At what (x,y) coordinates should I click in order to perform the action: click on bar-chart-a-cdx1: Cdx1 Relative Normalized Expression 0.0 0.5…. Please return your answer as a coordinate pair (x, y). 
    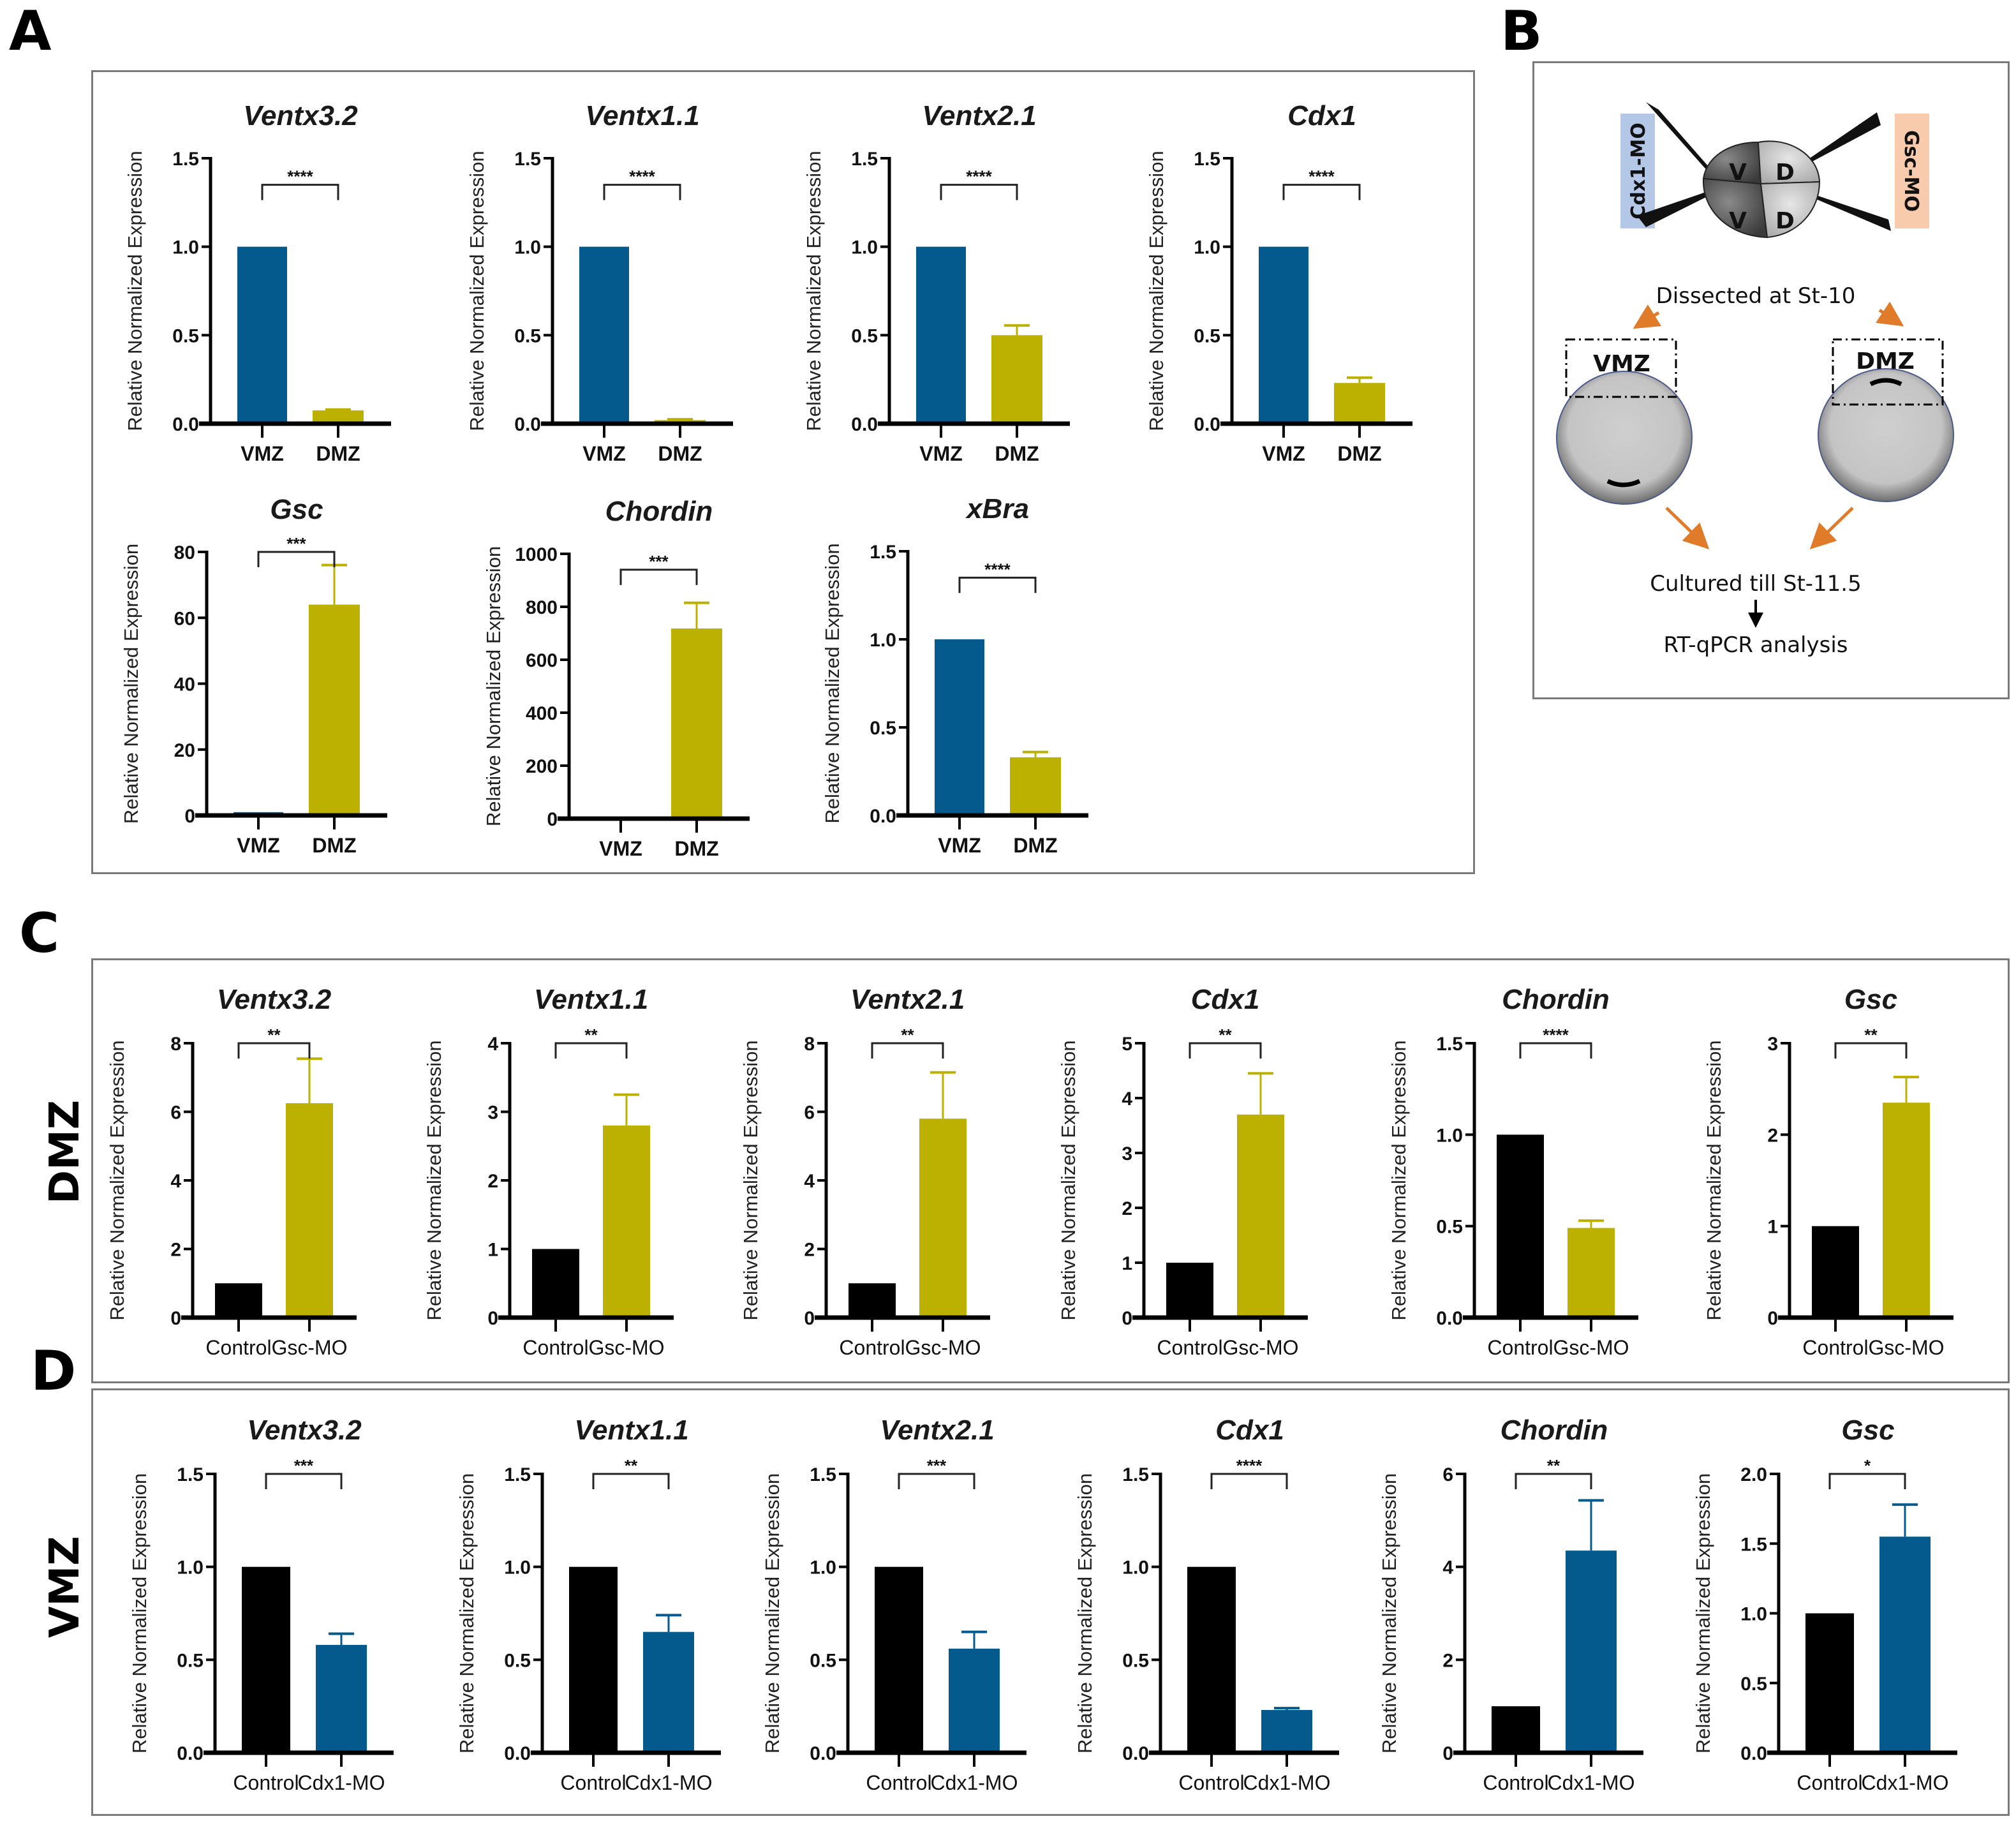
    Looking at the image, I should click on (1278, 282).